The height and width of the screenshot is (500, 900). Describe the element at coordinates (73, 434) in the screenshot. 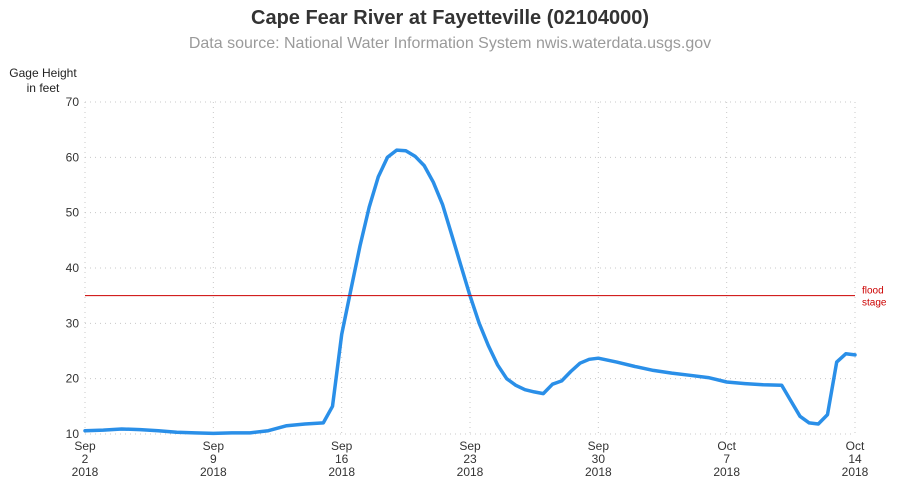

I see `y-tick-label: 10` at that location.